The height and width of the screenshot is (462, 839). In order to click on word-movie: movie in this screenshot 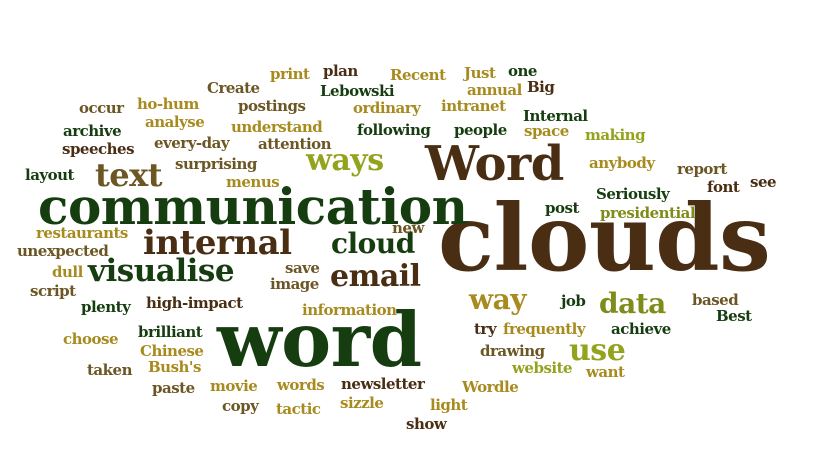, I will do `click(234, 386)`.